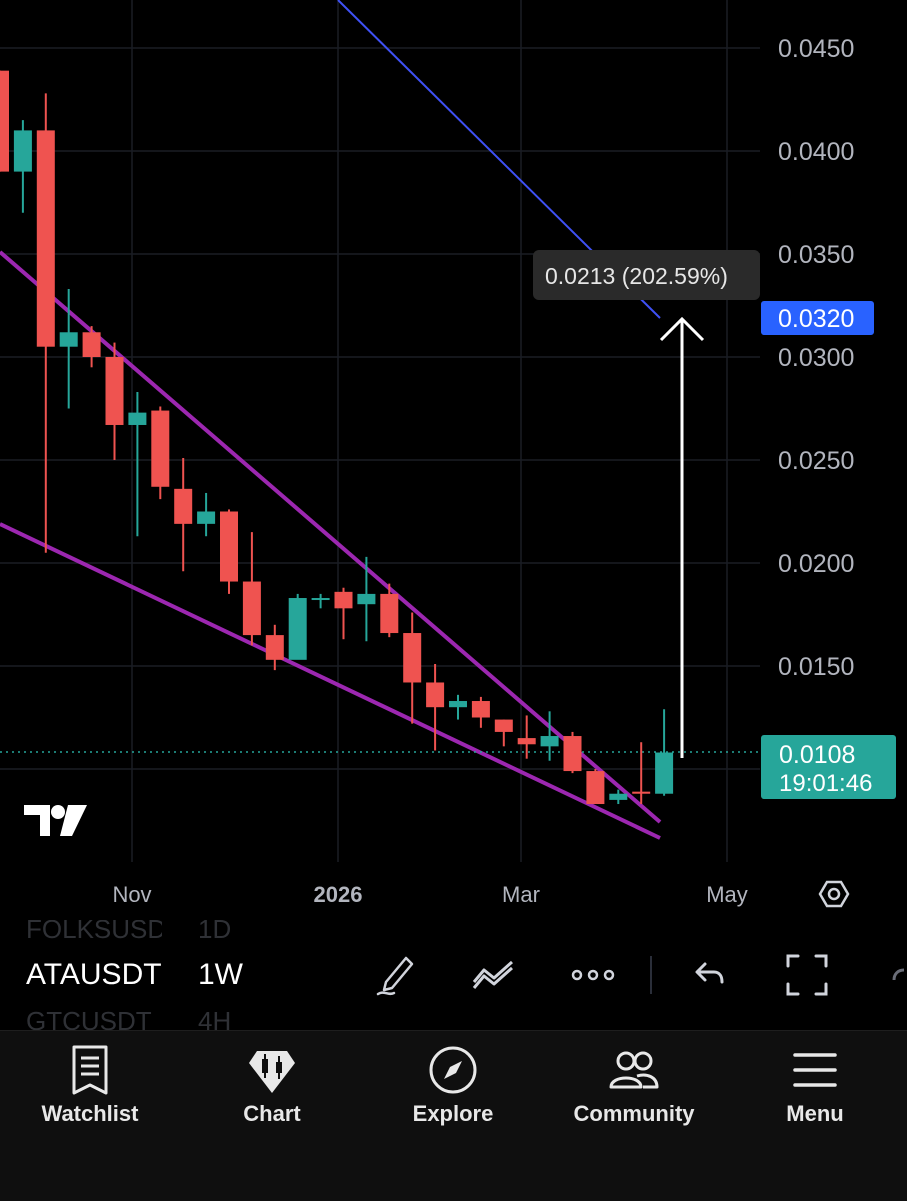  I want to click on toolbar-divider, so click(651, 975).